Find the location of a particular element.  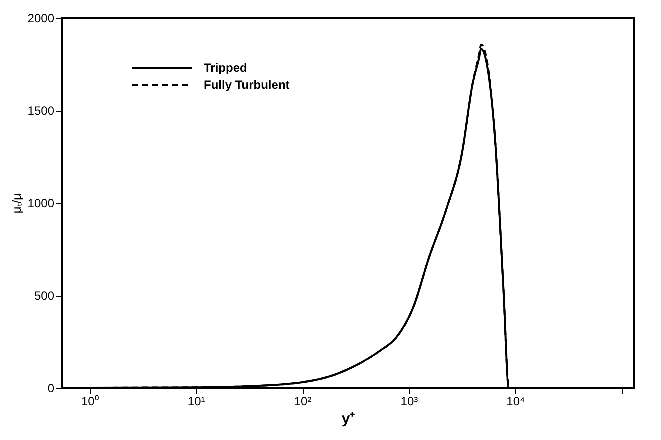

x-tick-label: 10⁰ is located at coordinates (90, 401).